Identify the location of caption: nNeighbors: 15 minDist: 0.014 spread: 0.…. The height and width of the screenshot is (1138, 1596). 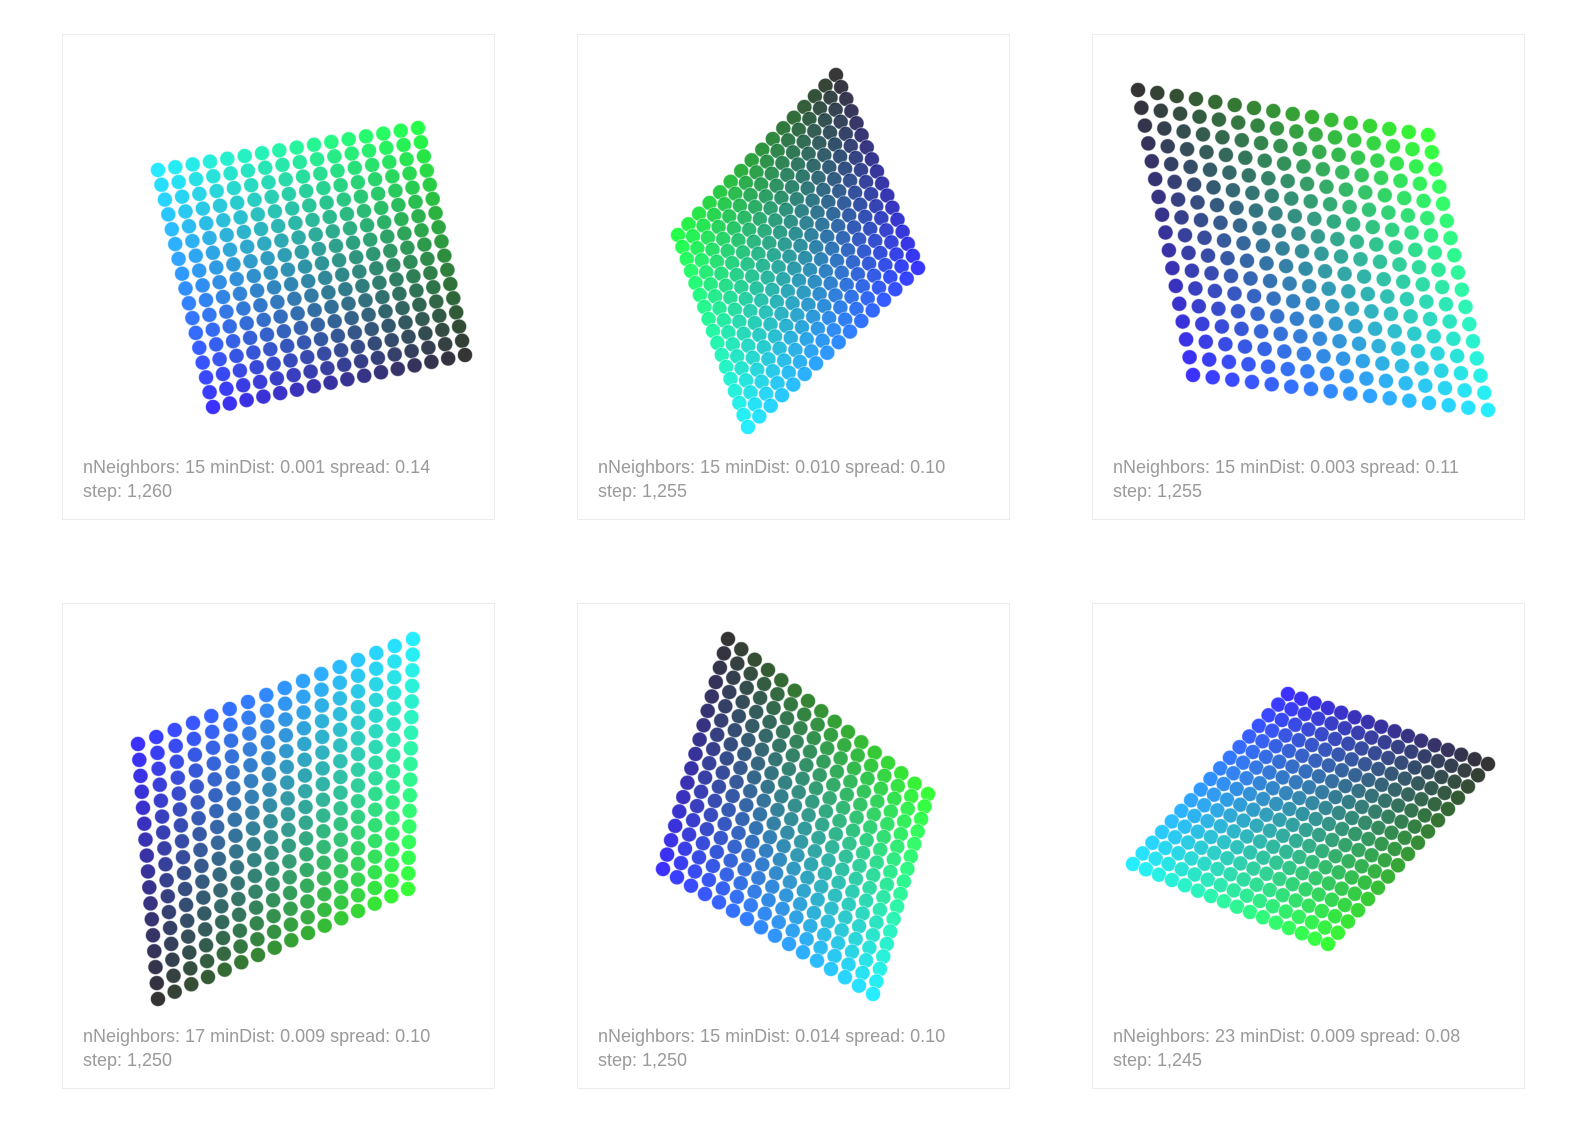
(798, 1048).